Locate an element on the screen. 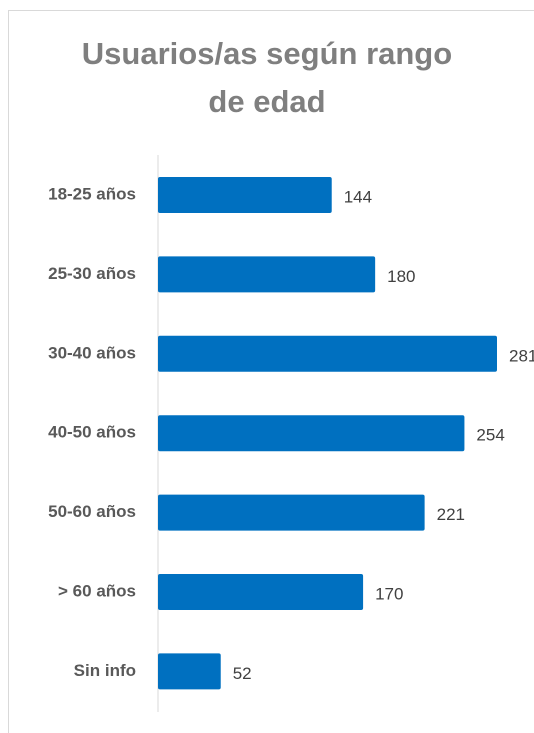  category-label: 30-40 años is located at coordinates (92, 352).